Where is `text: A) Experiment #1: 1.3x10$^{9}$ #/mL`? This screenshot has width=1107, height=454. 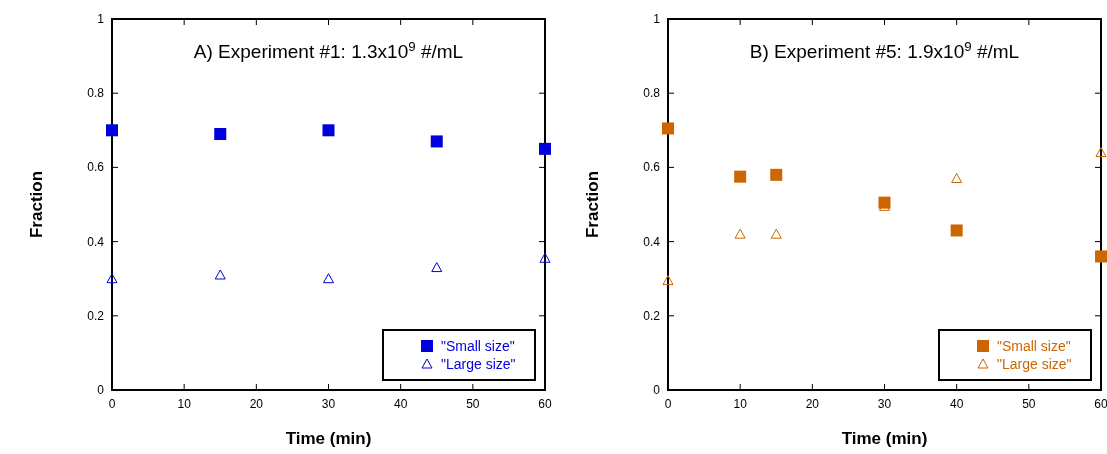 text: A) Experiment #1: 1.3x10$^{9}$ #/mL is located at coordinates (328, 50).